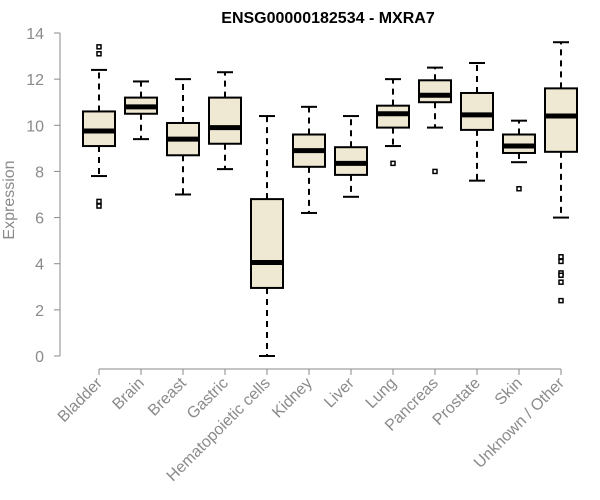  Describe the element at coordinates (351, 156) in the screenshot. I see `box-liver` at that location.